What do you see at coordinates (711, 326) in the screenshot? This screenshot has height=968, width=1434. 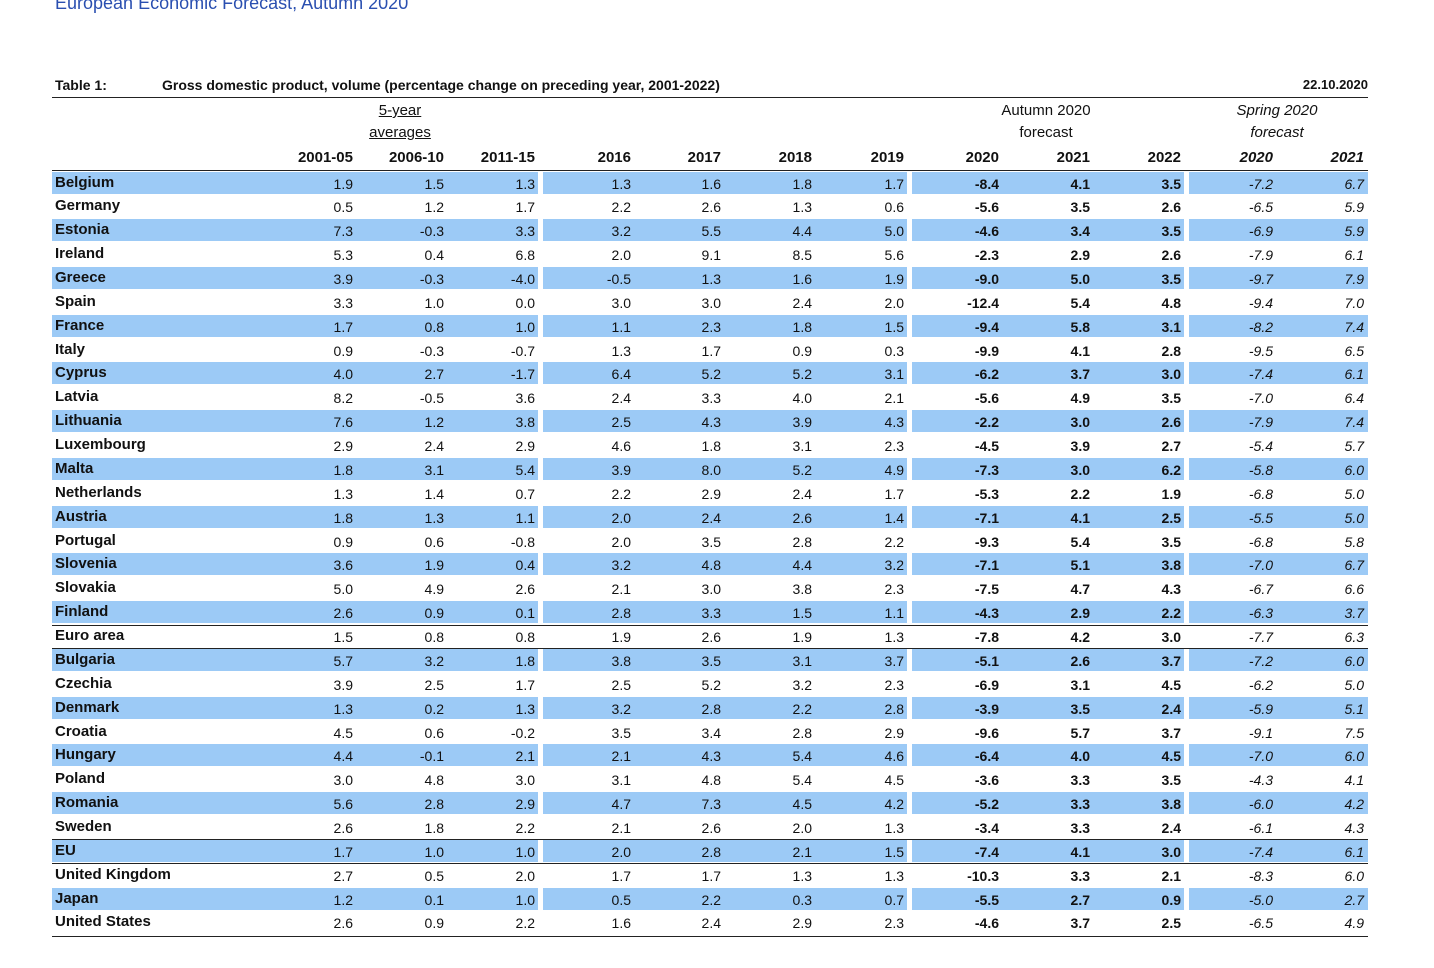 I see `cell: 2.3` at bounding box center [711, 326].